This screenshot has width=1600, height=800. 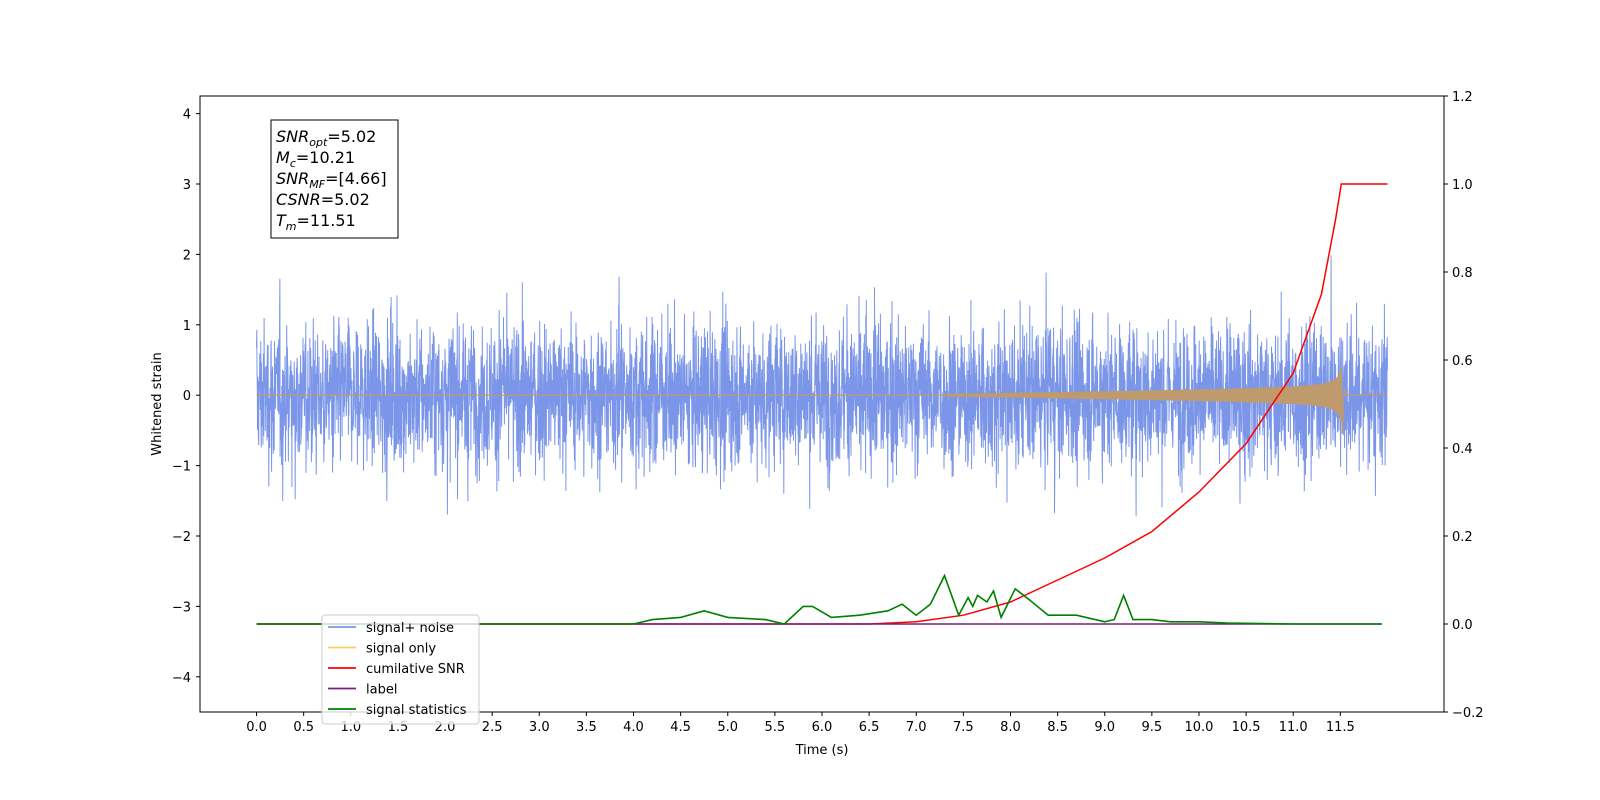 I want to click on left-y-tick-label: 2, so click(x=187, y=255).